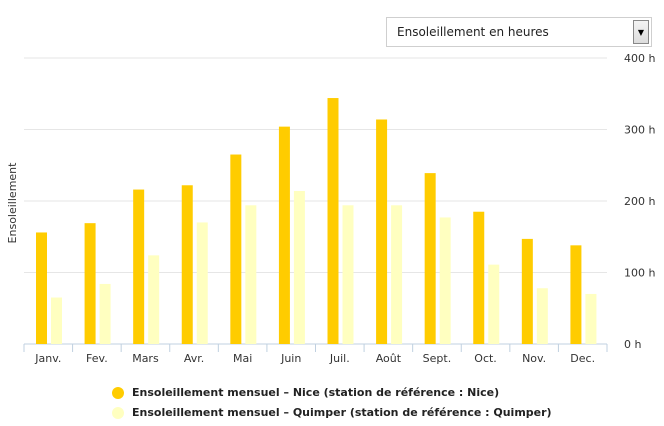 The height and width of the screenshot is (426, 664). I want to click on x-tick-label: Fev., so click(97, 358).